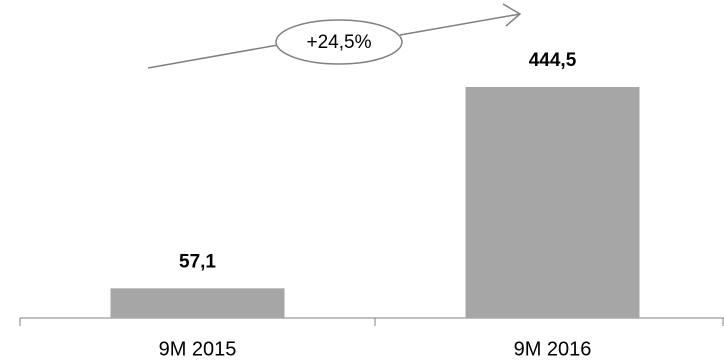  What do you see at coordinates (197, 303) in the screenshot?
I see `bar` at bounding box center [197, 303].